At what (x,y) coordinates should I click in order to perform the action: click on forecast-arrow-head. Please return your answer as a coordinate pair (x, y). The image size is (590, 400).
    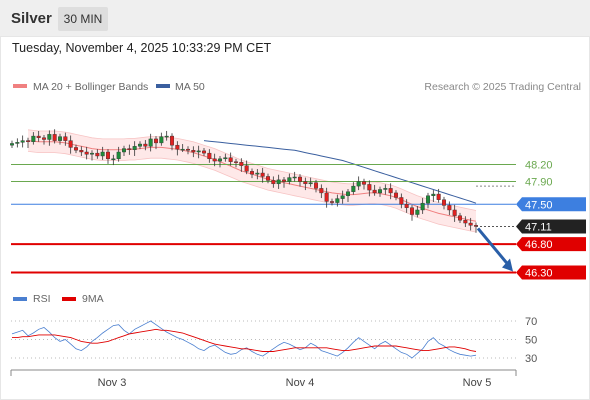
    Looking at the image, I should click on (507, 265).